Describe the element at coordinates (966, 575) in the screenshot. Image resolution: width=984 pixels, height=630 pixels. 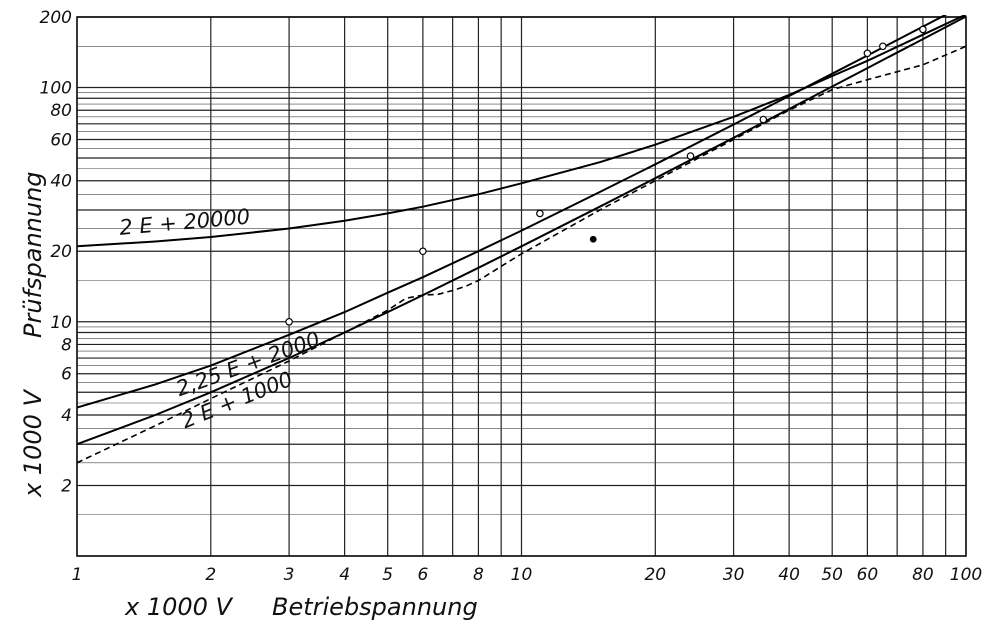
I see `x-tick-label: 100` at that location.